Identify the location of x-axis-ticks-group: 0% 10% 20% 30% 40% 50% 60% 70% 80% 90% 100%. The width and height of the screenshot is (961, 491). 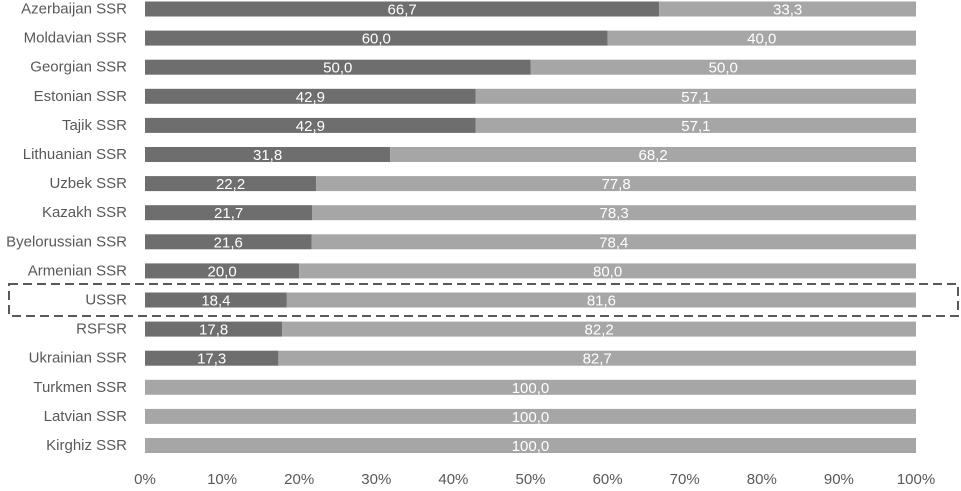
(534, 479).